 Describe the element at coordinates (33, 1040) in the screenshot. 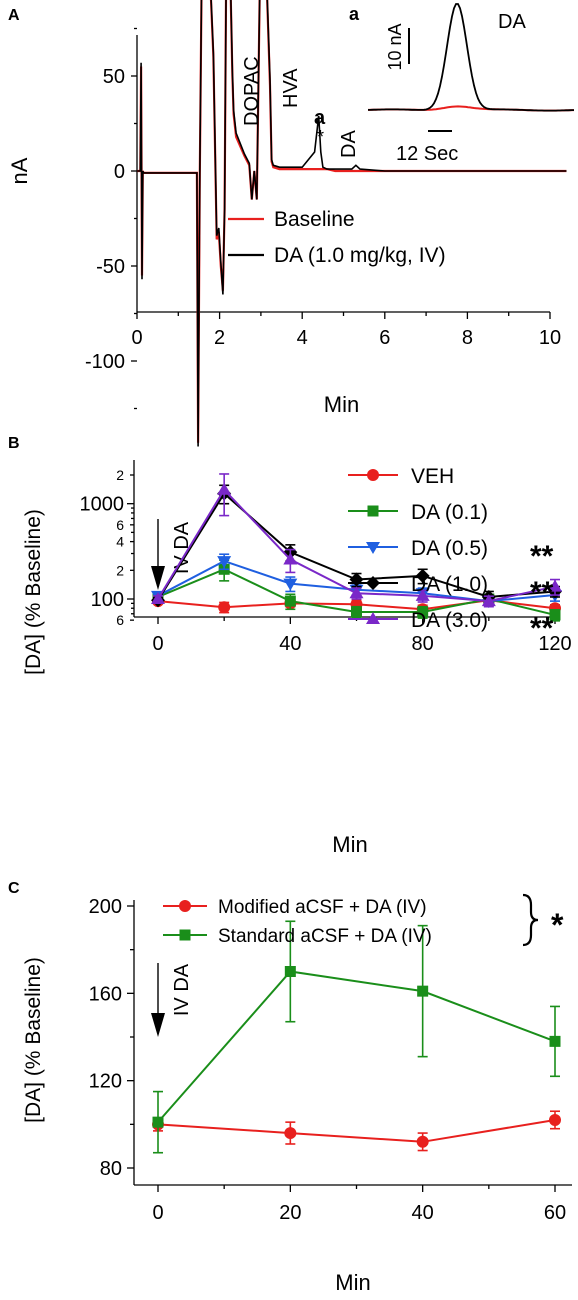

I see `y-axis-label-c: [DA] (% Baseline)` at that location.